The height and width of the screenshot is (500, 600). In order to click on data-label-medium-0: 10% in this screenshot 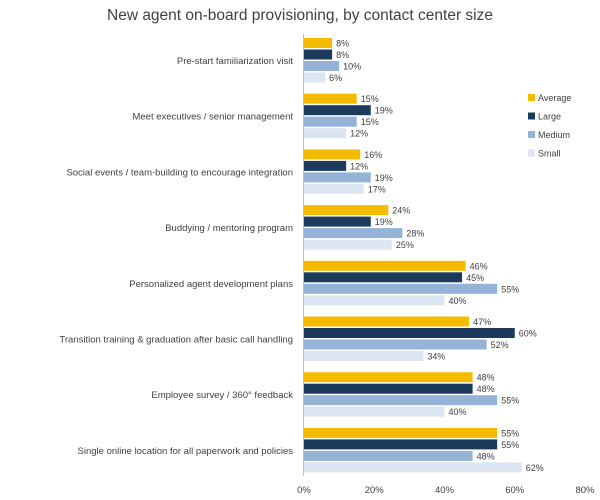, I will do `click(352, 67)`.